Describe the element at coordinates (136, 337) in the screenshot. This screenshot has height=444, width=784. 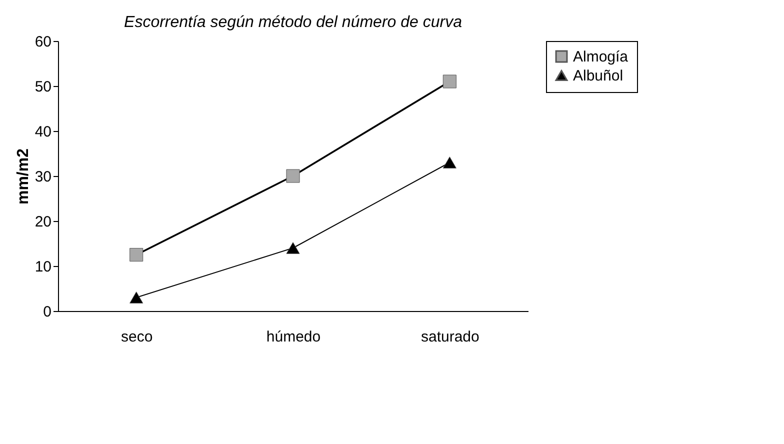
I see `x-tick-label: seco` at that location.